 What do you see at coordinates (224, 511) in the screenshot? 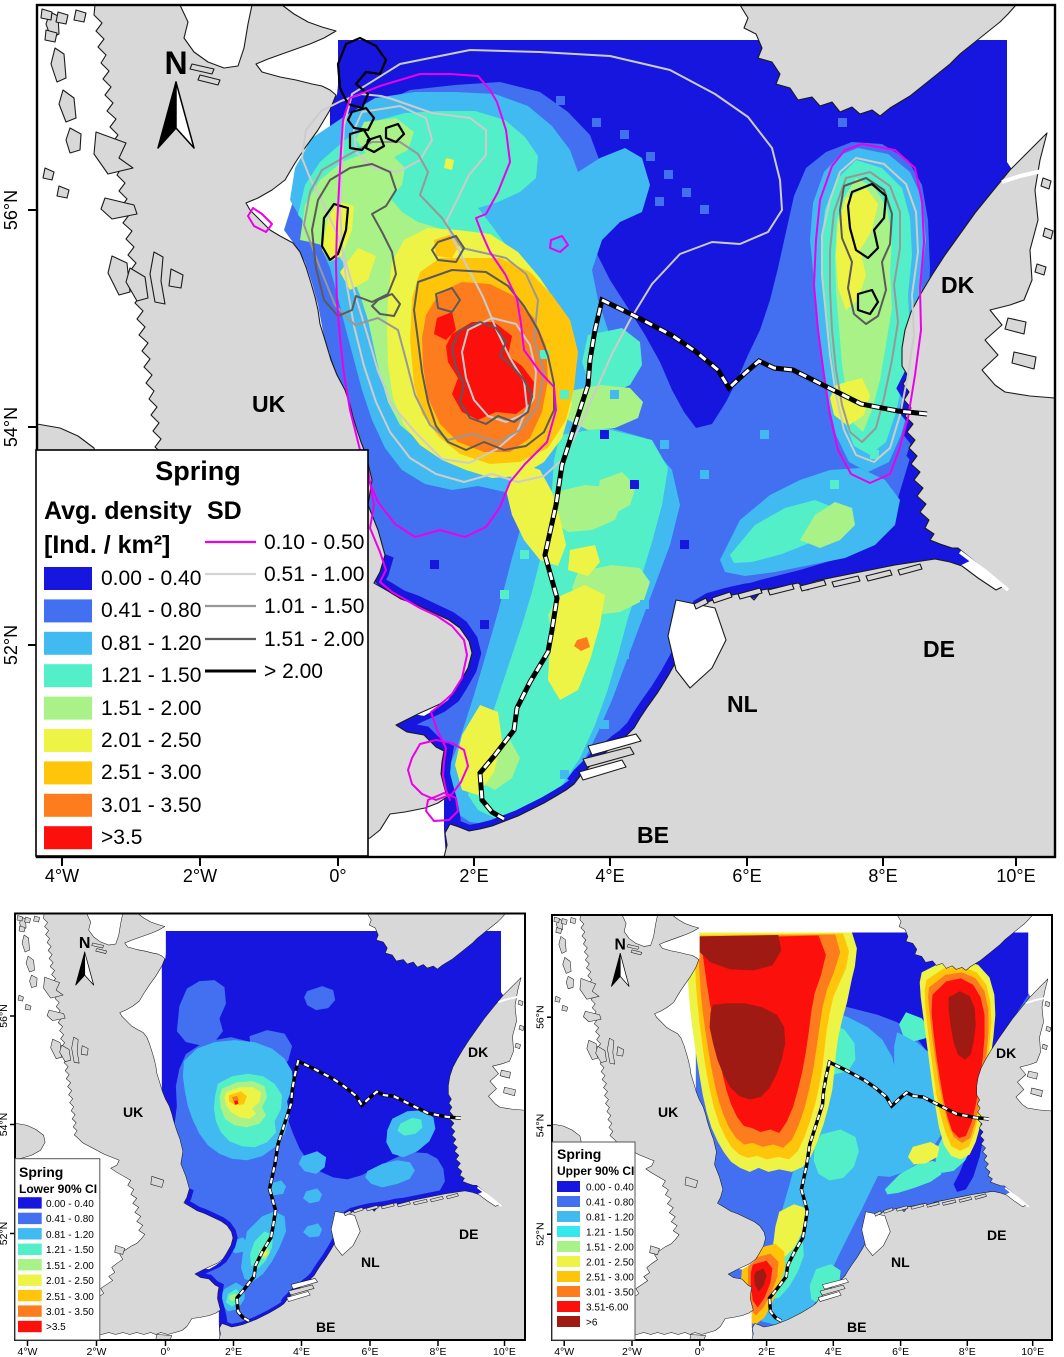
I see `svg-text: SD` at bounding box center [224, 511].